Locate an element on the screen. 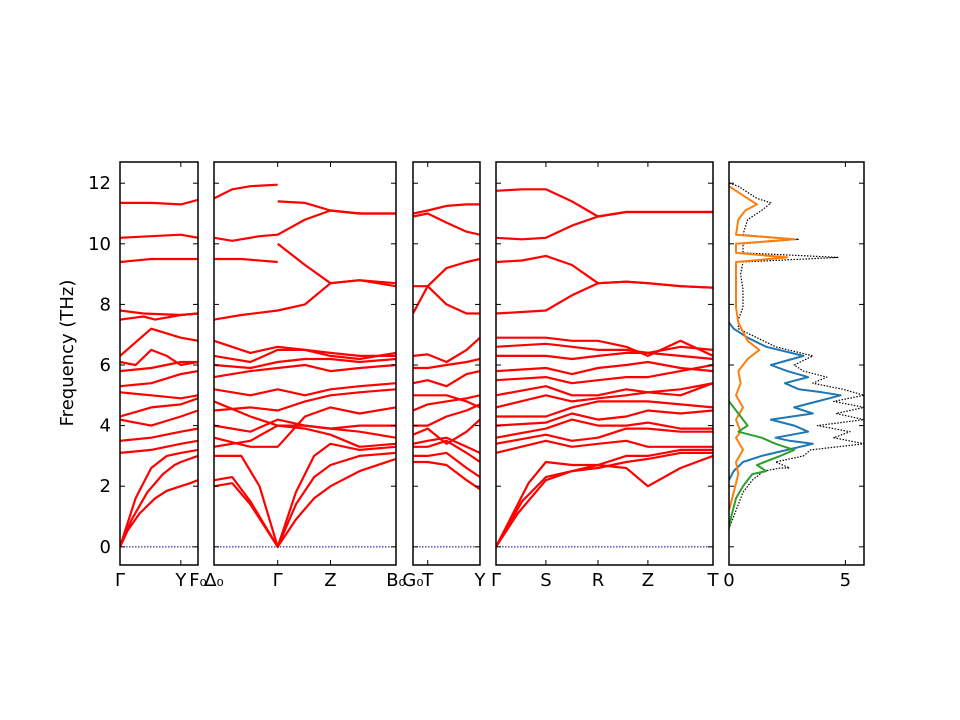 The height and width of the screenshot is (720, 960). x-tick-label: Δ₀ is located at coordinates (214, 580).